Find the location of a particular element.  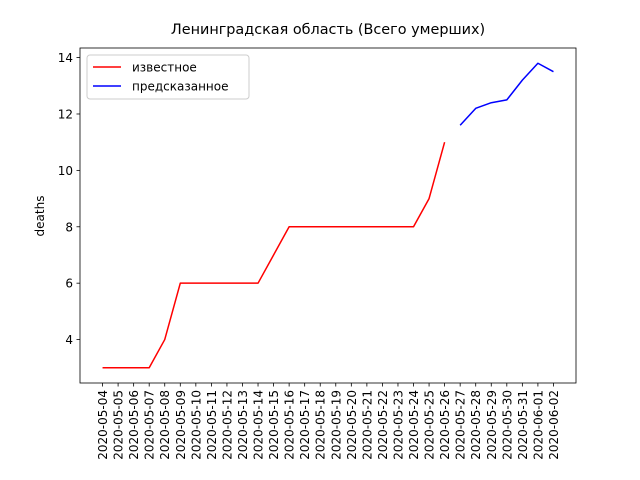

y-tick-label: 14 is located at coordinates (65, 58).